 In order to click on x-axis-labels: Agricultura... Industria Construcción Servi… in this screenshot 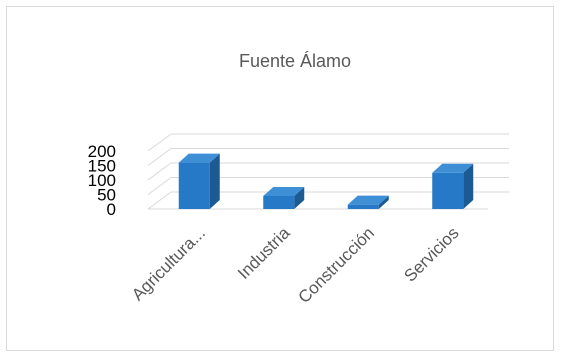, I will do `click(295, 265)`.